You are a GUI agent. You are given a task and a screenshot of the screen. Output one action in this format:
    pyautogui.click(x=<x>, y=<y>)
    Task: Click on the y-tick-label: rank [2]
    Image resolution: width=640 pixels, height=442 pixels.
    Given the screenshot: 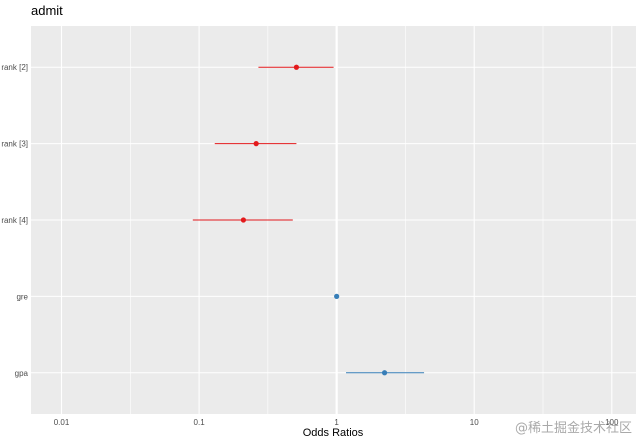 What is the action you would take?
    pyautogui.click(x=14, y=67)
    